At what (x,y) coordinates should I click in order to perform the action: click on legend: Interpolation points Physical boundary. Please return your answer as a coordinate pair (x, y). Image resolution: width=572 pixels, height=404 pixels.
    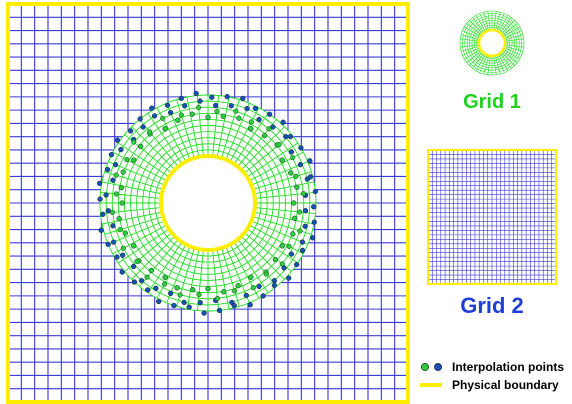
    Looking at the image, I should click on (492, 376).